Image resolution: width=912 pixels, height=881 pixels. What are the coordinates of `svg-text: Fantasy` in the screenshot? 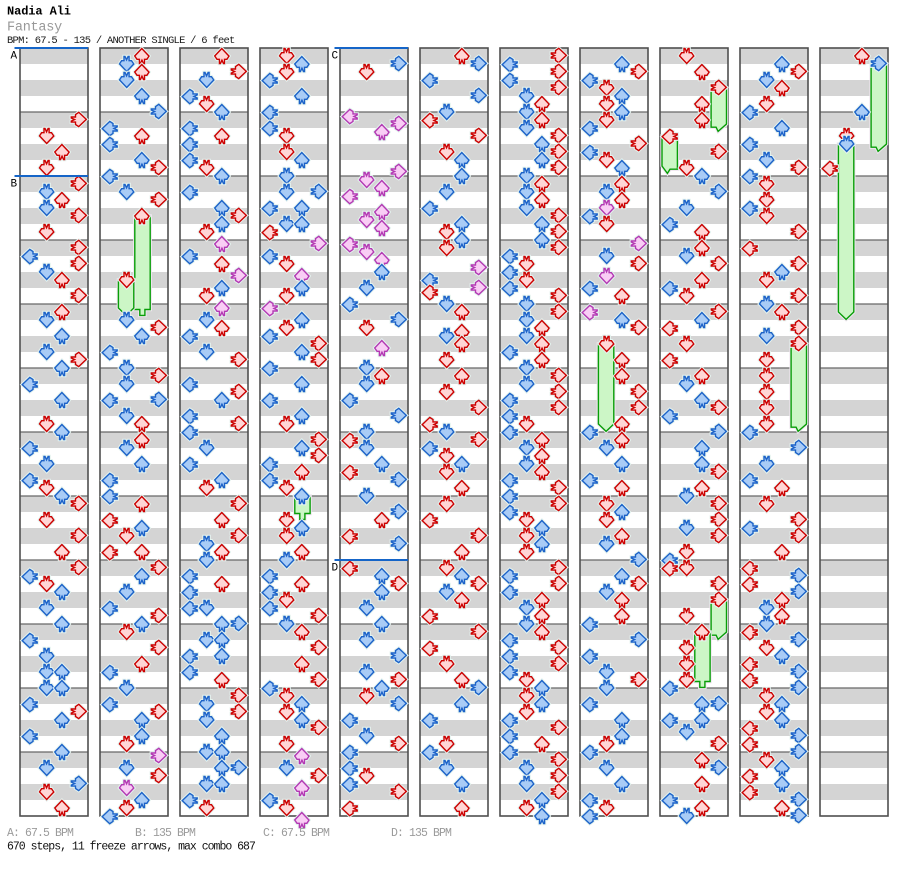 It's located at (34, 28).